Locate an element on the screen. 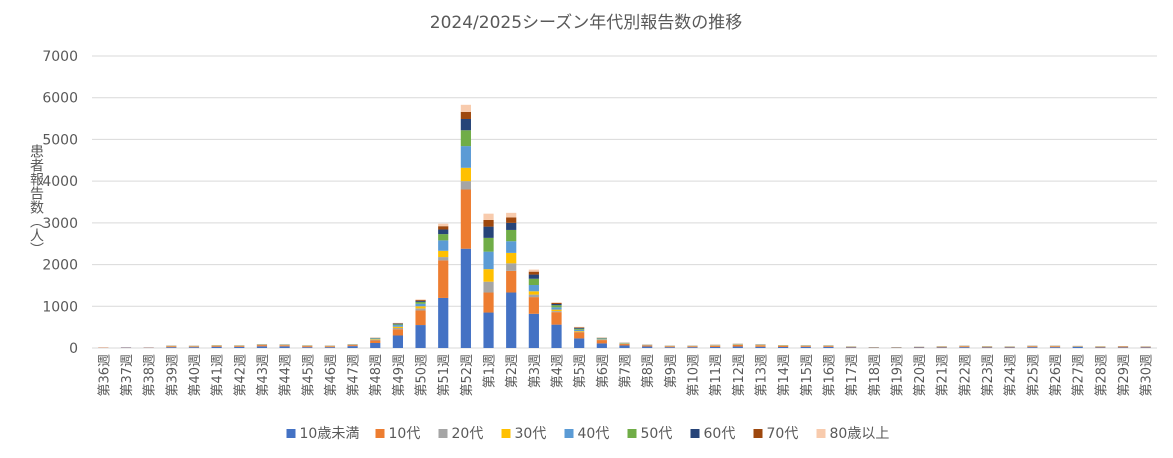 This screenshot has height=458, width=1173. y-tick-label: 0 is located at coordinates (73, 349).